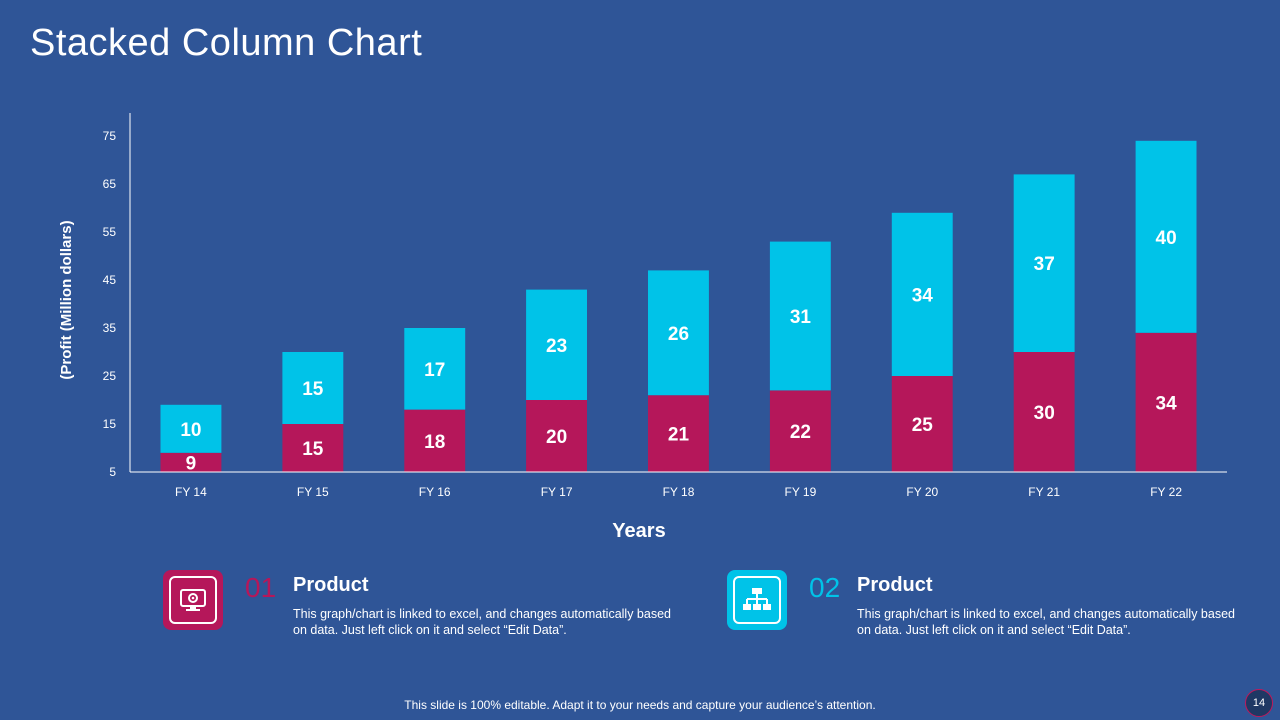  Describe the element at coordinates (638, 531) in the screenshot. I see `x-axis-title: Years` at that location.